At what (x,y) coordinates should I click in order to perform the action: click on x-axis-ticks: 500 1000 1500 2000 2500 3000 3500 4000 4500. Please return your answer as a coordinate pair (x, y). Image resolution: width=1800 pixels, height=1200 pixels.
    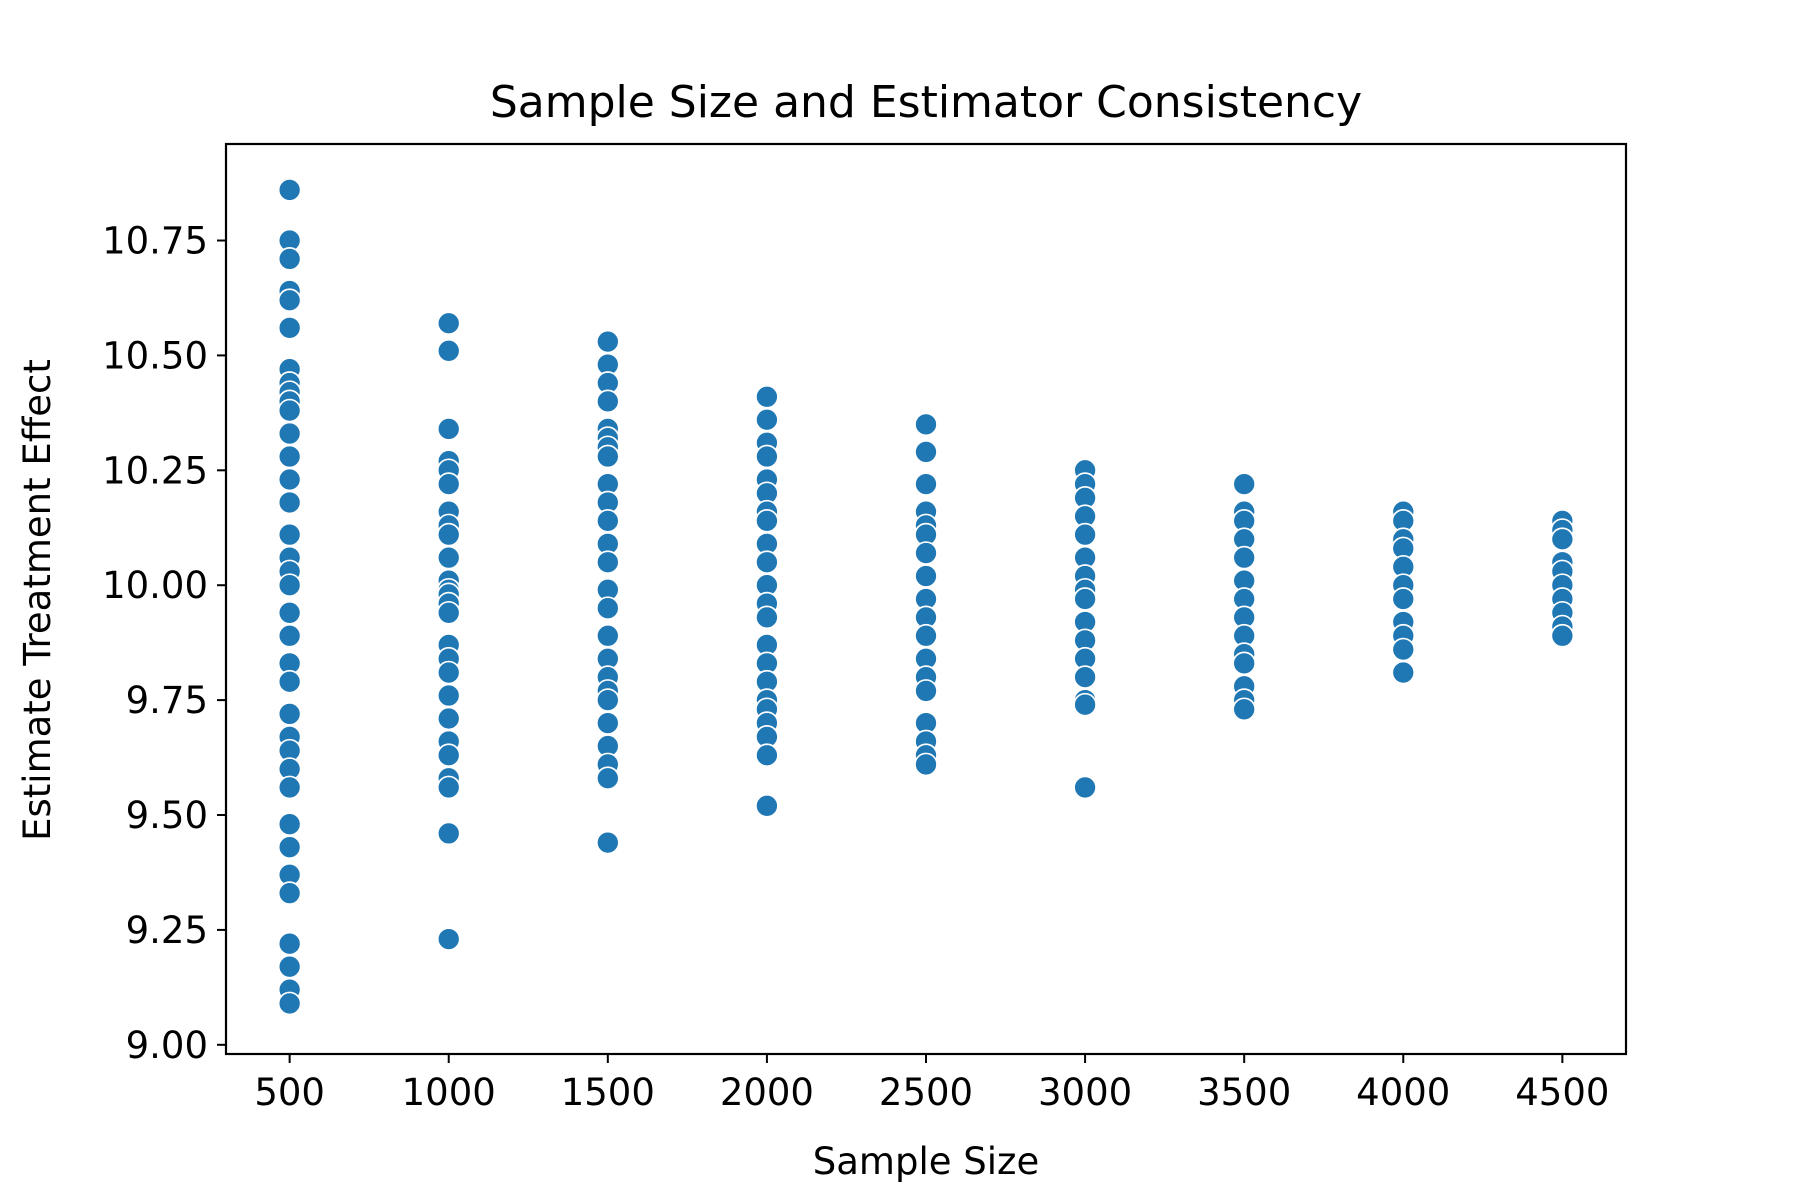
    Looking at the image, I should click on (931, 1084).